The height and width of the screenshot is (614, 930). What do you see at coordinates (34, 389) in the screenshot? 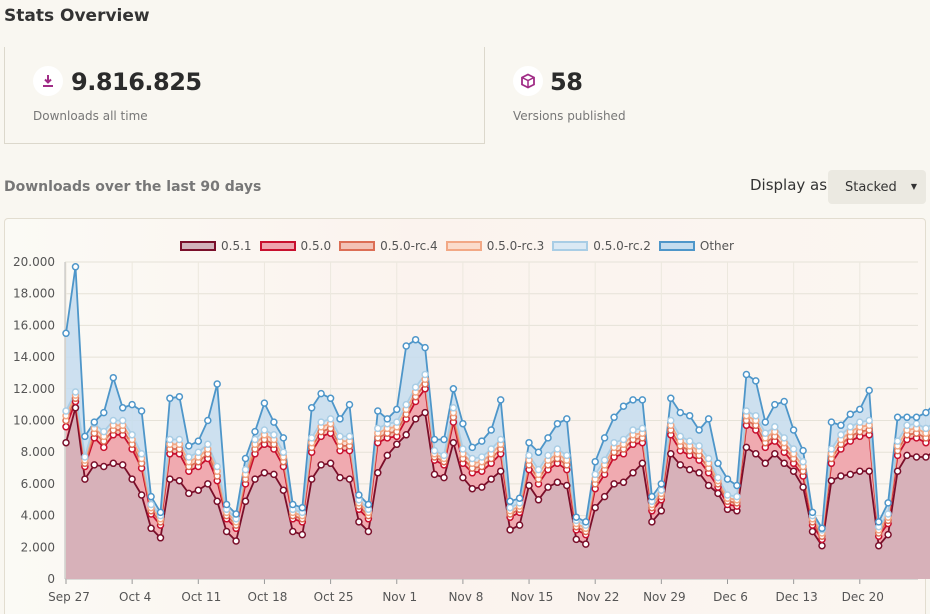
I see `y-tick-label: 12.000` at bounding box center [34, 389].